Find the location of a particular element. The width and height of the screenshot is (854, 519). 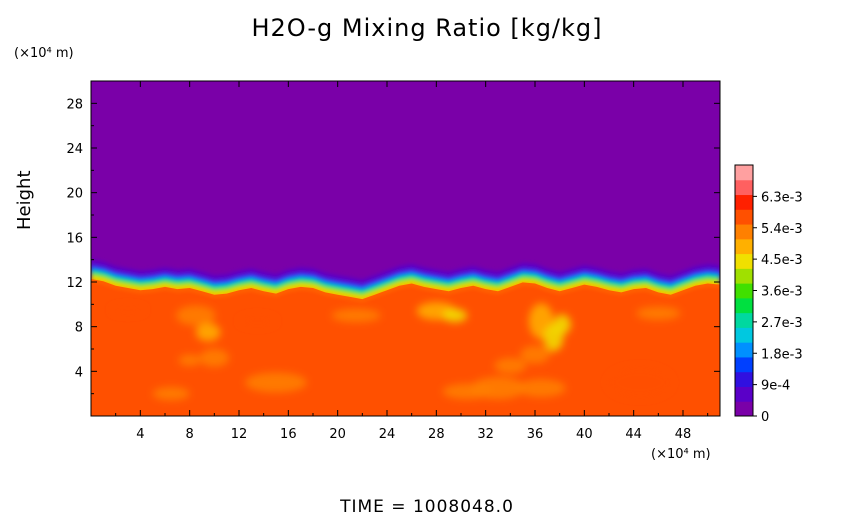

x-tick-label: 32 is located at coordinates (485, 434).